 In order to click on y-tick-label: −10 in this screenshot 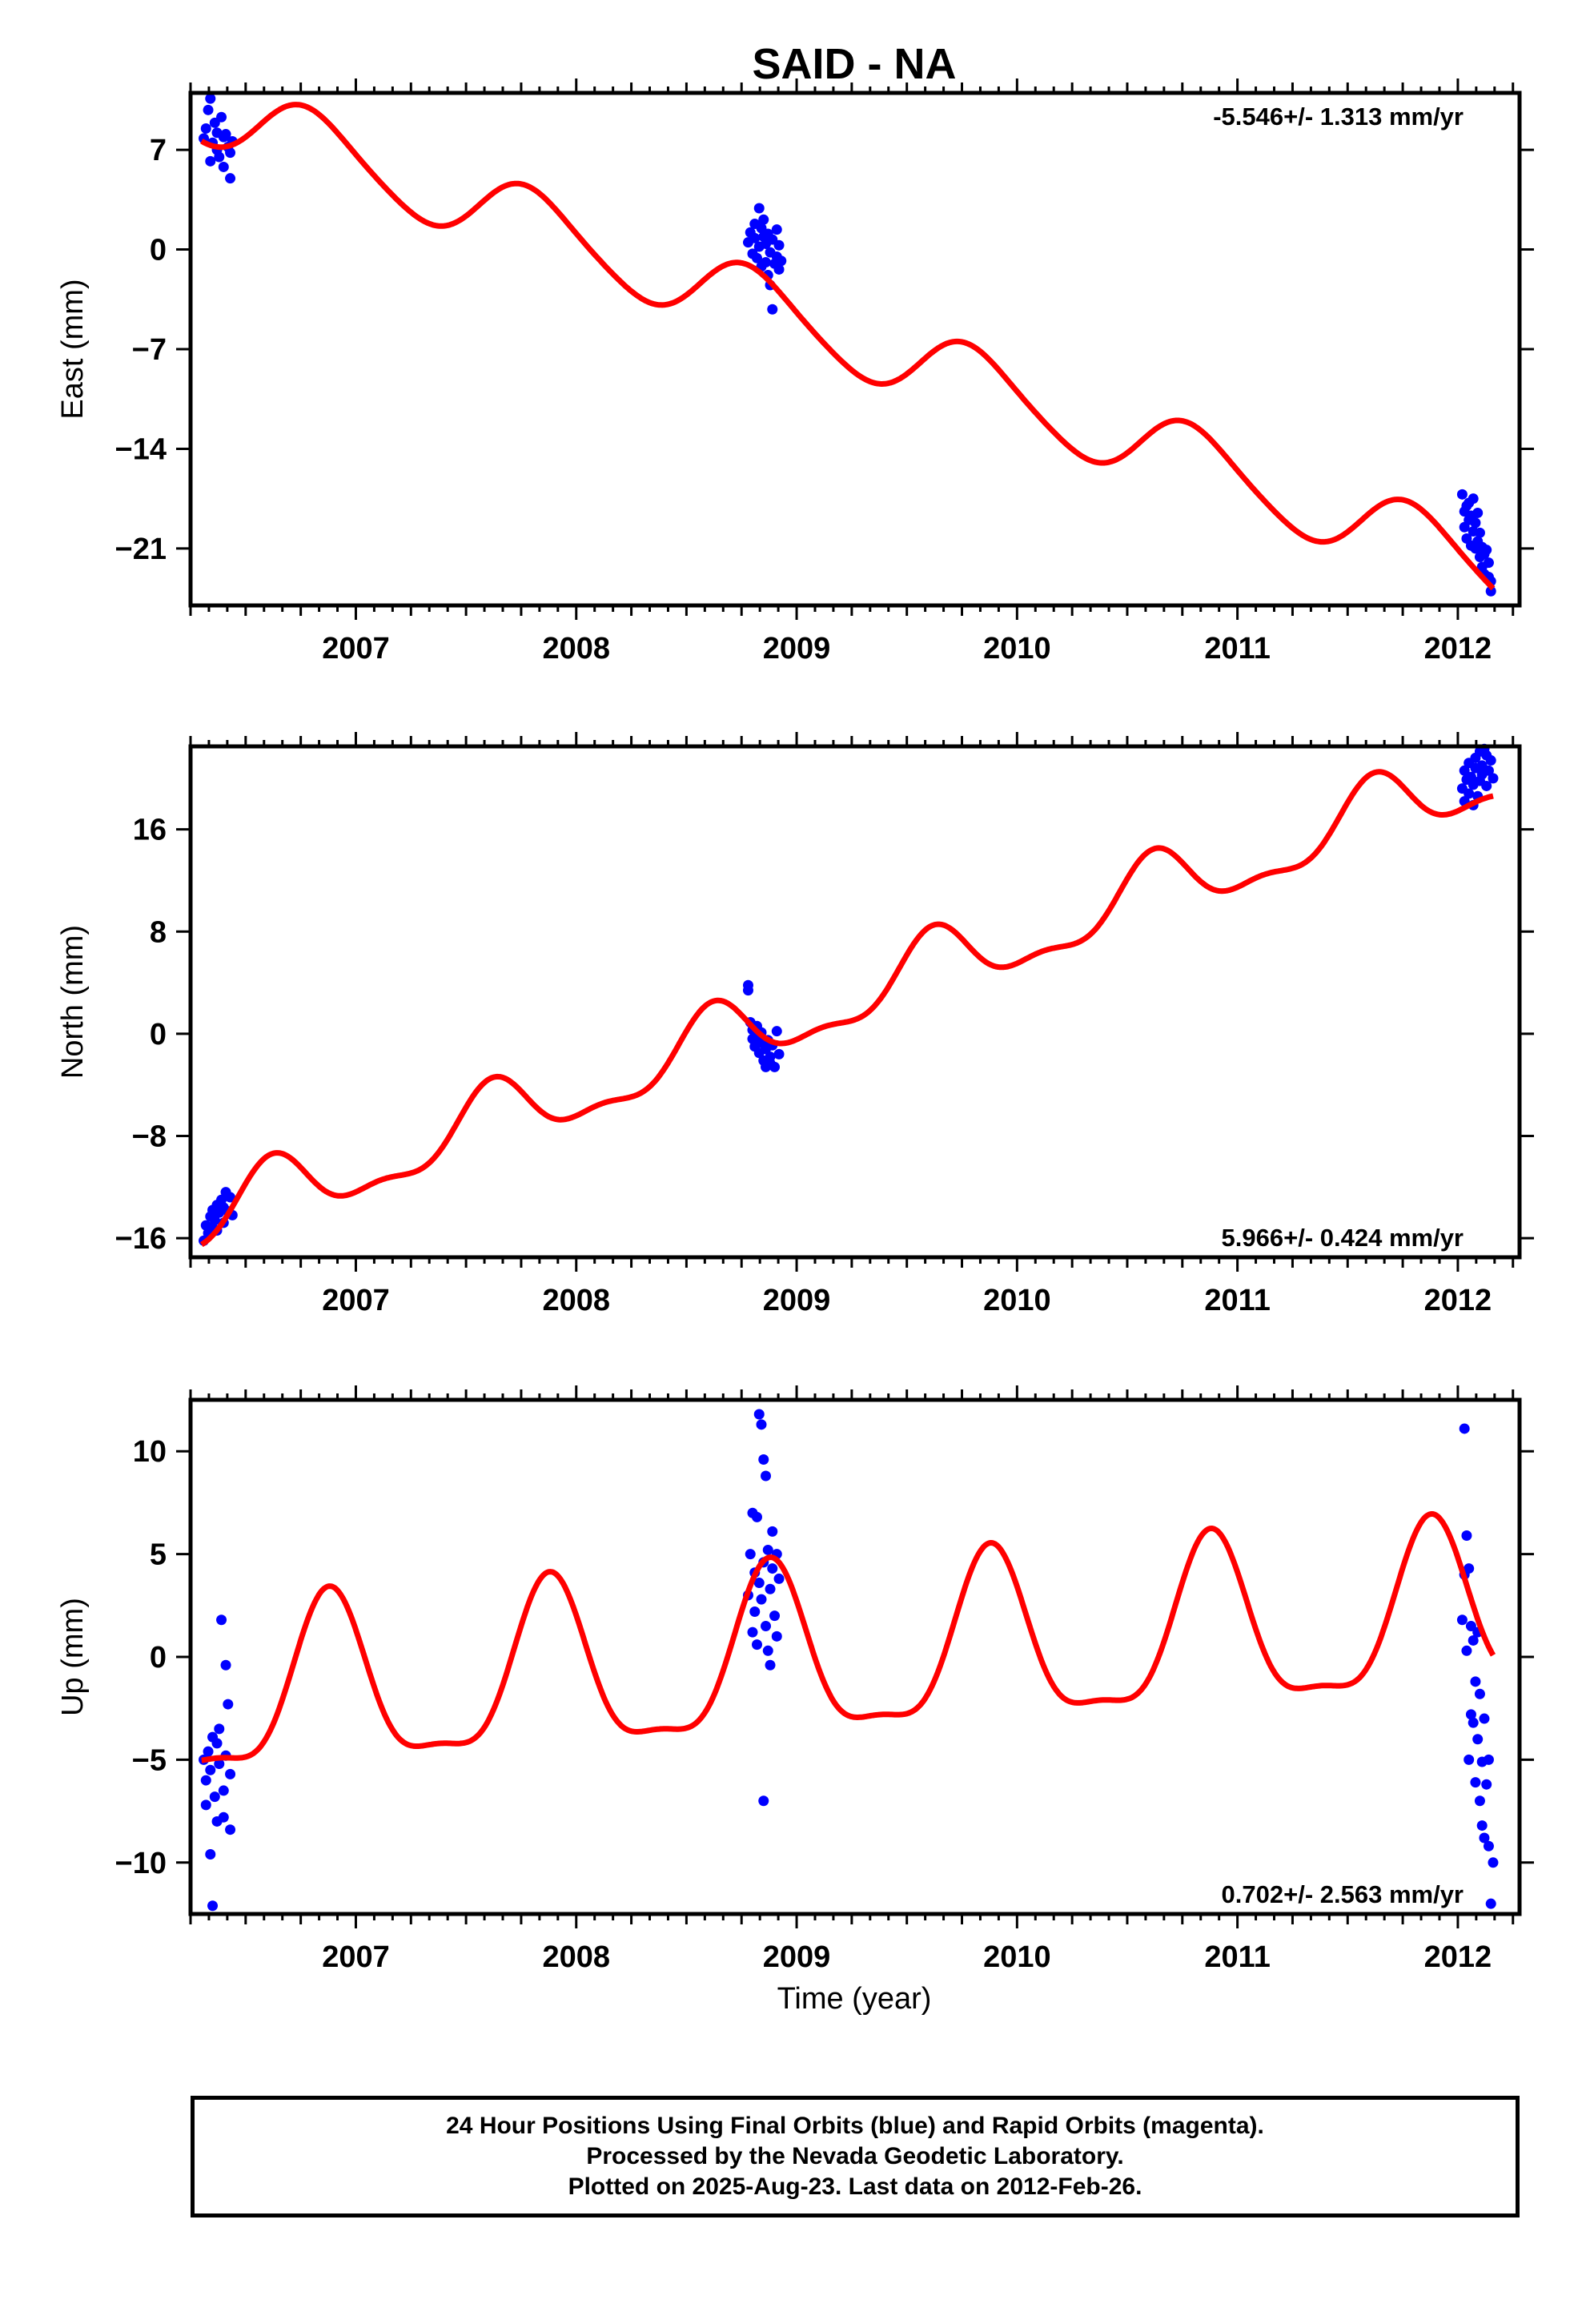, I will do `click(141, 1863)`.